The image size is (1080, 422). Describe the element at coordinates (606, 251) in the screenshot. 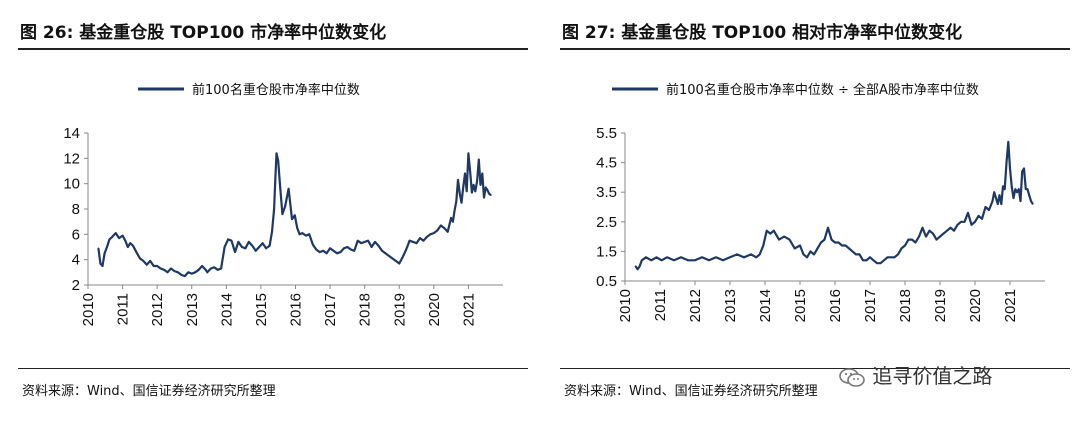

I see `y-tick-label: 1.5` at that location.